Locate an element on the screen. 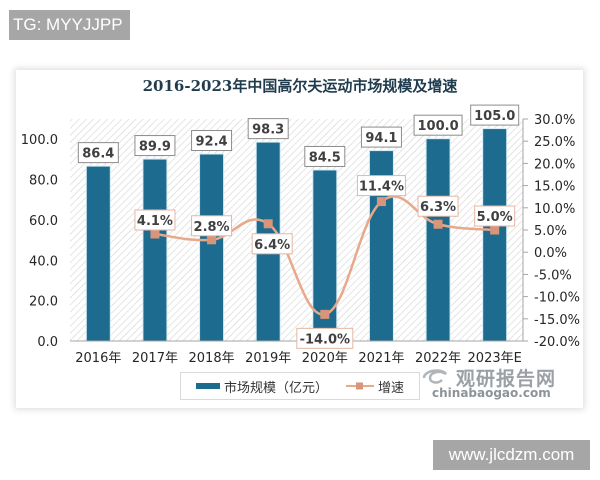 The image size is (600, 480). chart-legend: 市场规模（亿元） 增速 is located at coordinates (300, 386).